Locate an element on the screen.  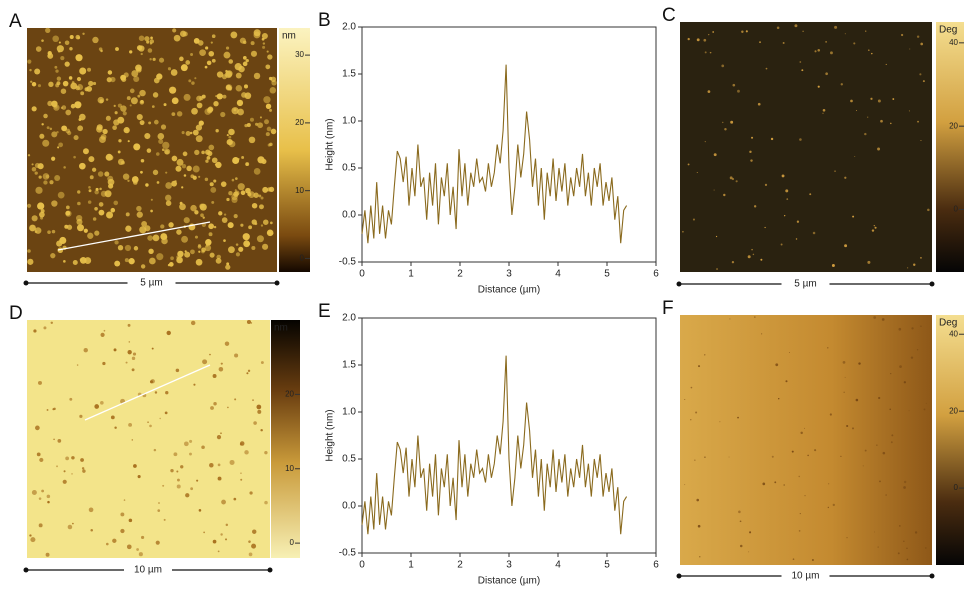
x-tick-label: 4 is located at coordinates (558, 274).